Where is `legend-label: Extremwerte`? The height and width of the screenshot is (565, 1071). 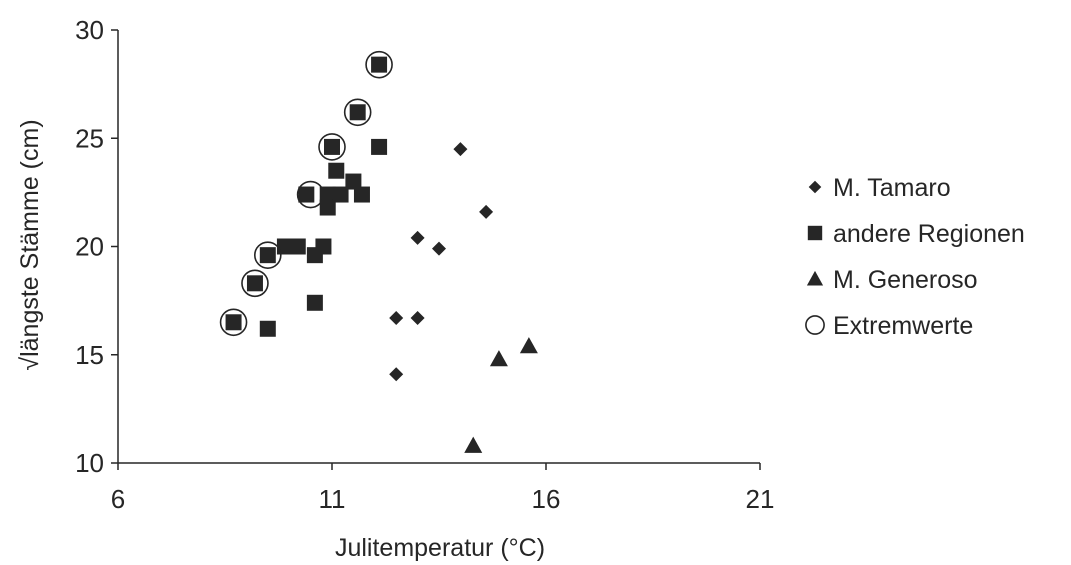 legend-label: Extremwerte is located at coordinates (903, 326).